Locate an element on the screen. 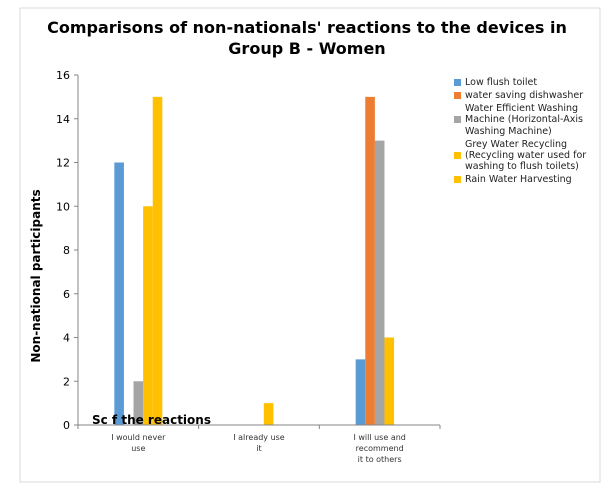 This screenshot has height=490, width=612. x-tick-label: use is located at coordinates (138, 448).